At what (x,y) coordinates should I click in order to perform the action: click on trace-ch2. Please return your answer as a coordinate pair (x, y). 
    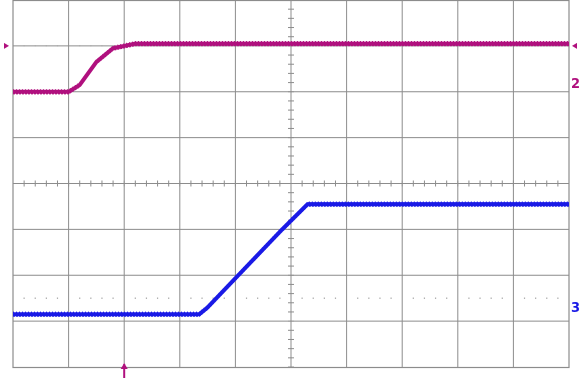
    Looking at the image, I should click on (291, 67).